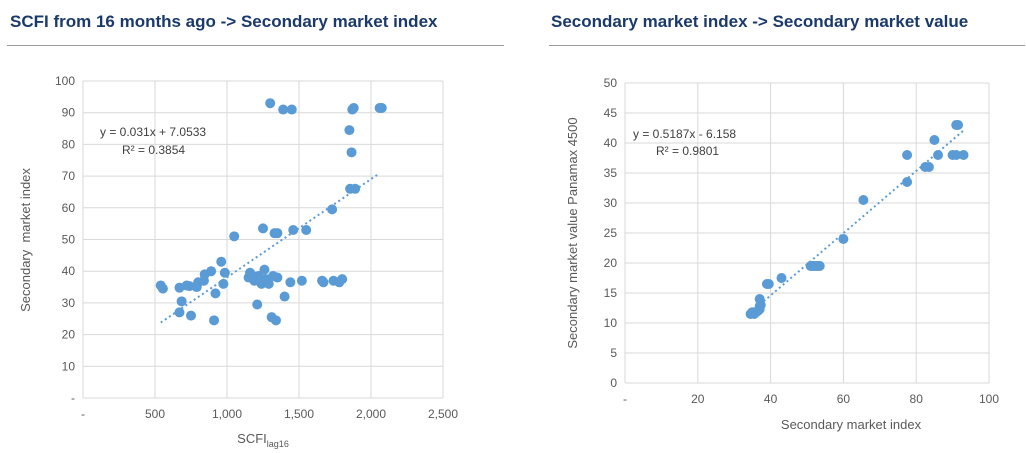 The width and height of the screenshot is (1026, 453). I want to click on x-axis-label-subscript: lag16, so click(278, 444).